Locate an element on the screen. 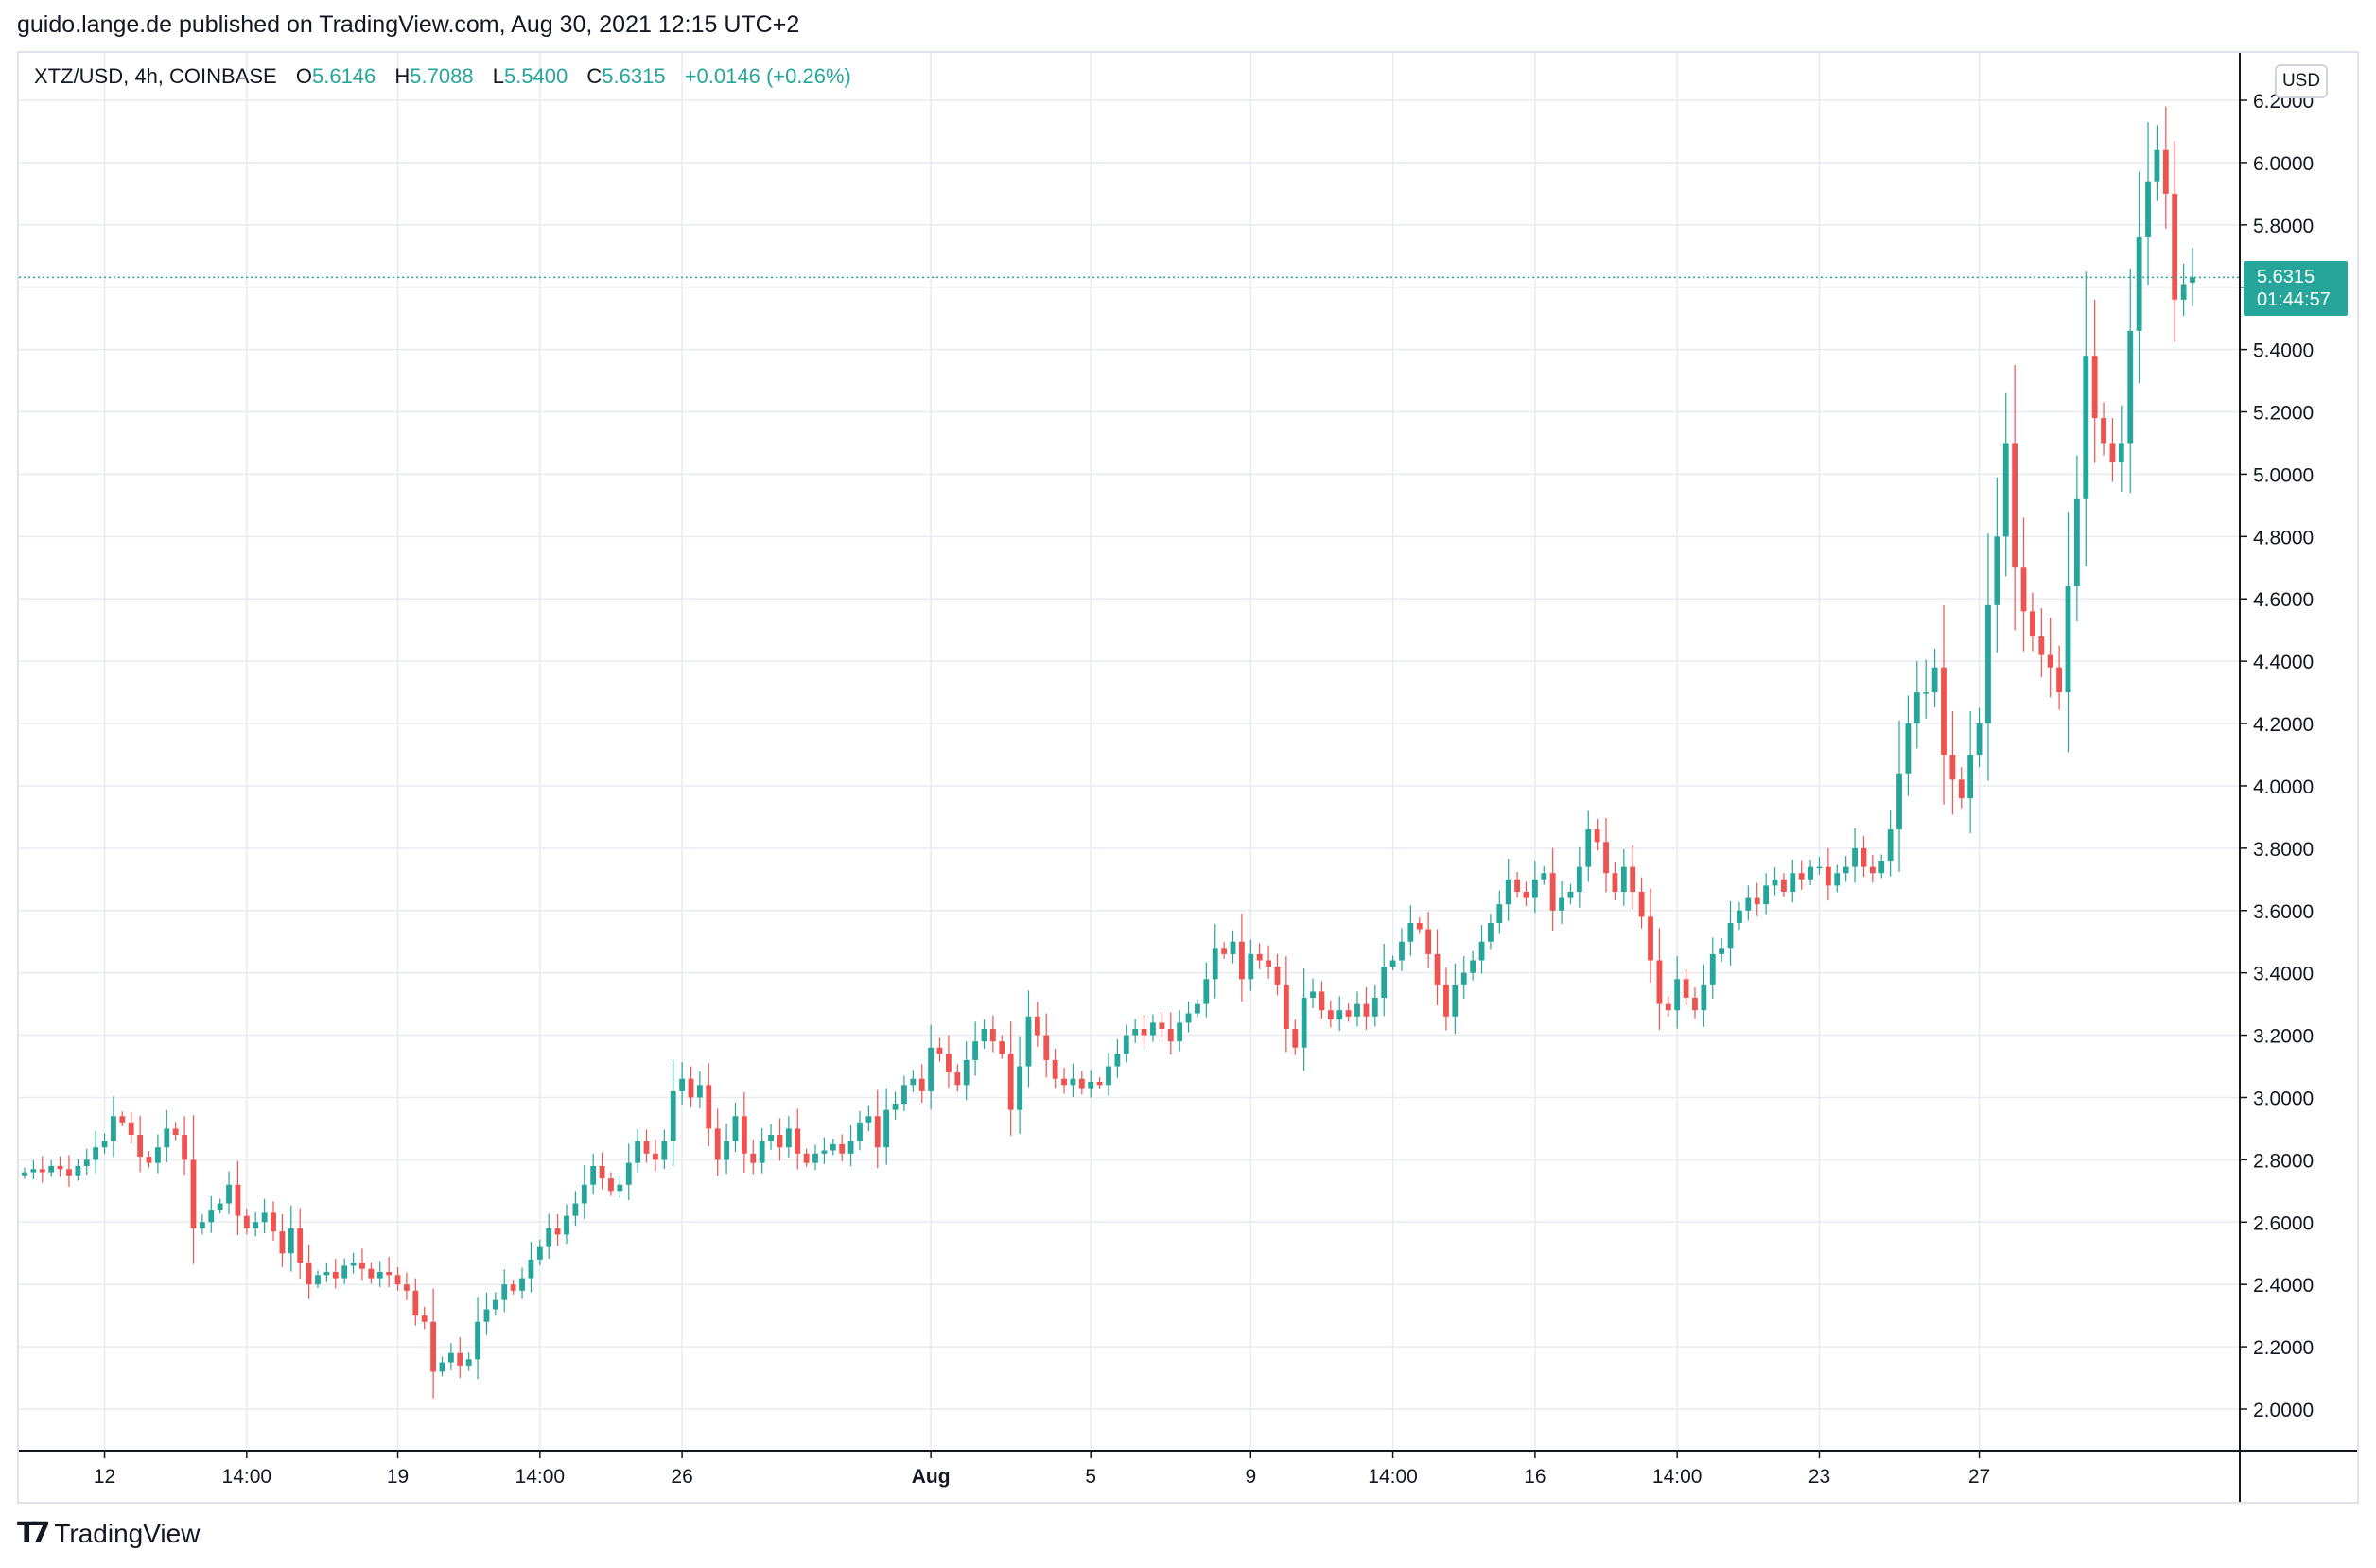 The height and width of the screenshot is (1568, 2376). x-tick-label: 27 is located at coordinates (1979, 1477).